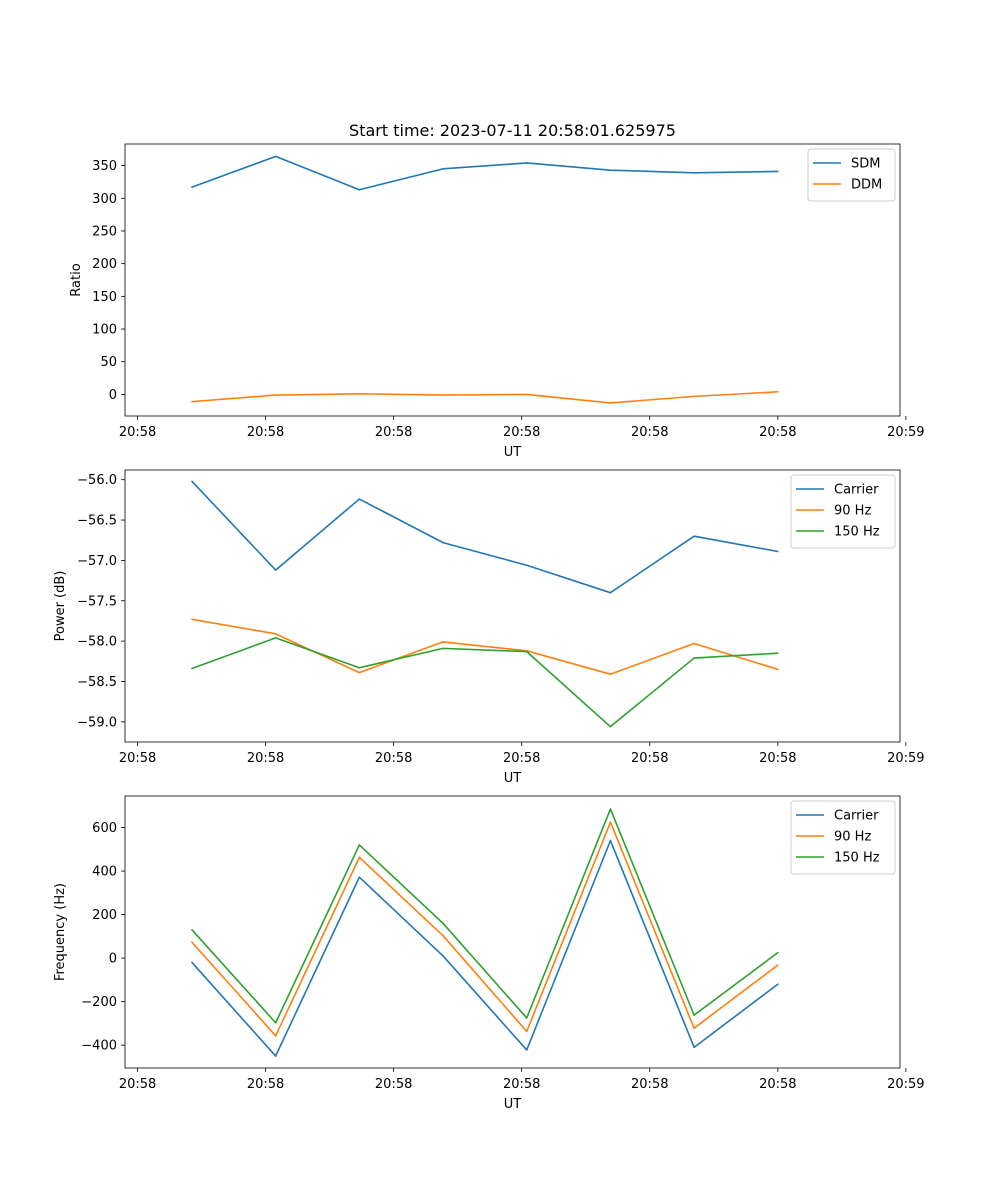 The image size is (1000, 1200). I want to click on x-axis-label: UT, so click(513, 452).